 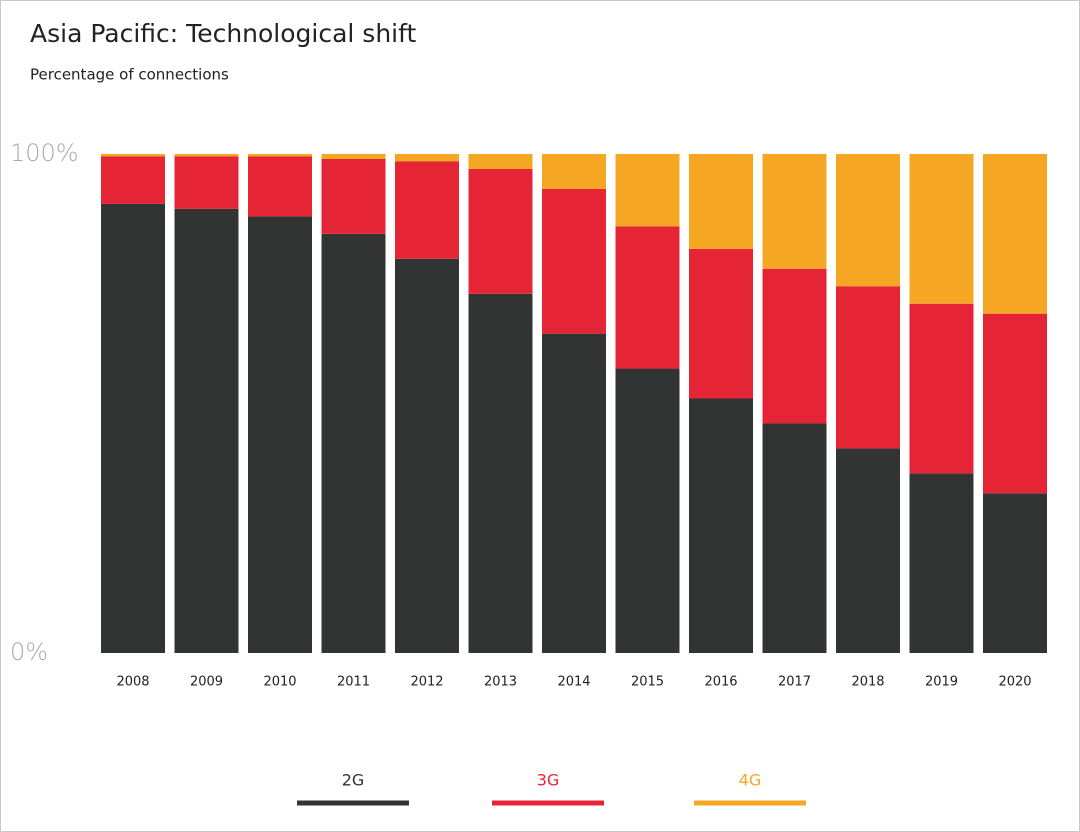 I want to click on x-tick-label: 2008, so click(x=132, y=682).